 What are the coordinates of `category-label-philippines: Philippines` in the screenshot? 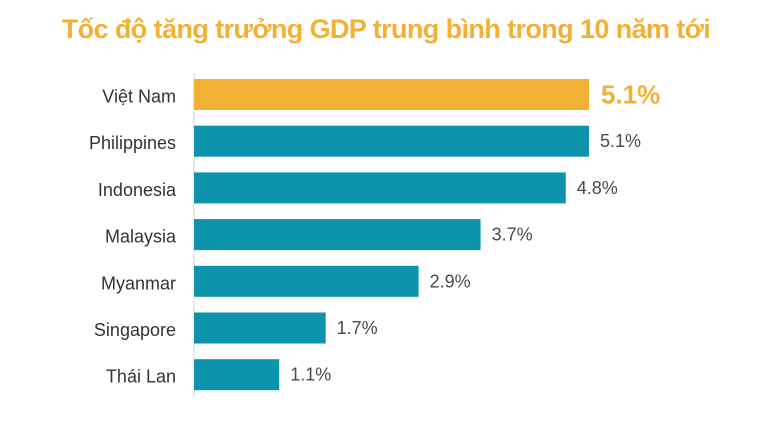 It's located at (132, 143).